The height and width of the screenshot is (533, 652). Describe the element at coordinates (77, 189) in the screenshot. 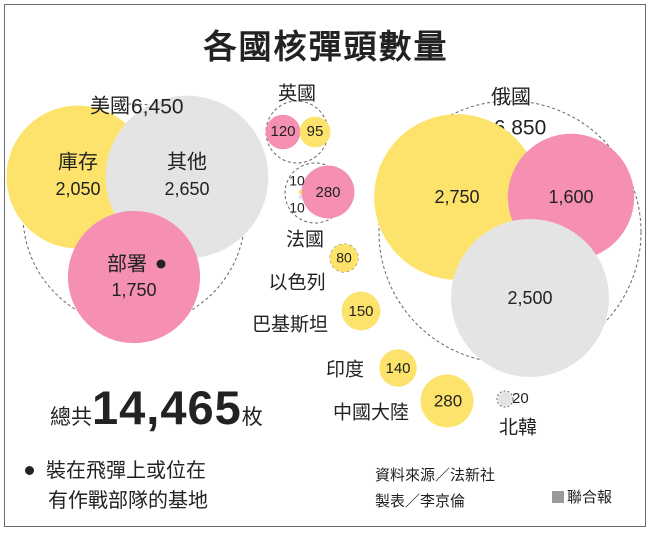

I see `us-stored-value: 2,050` at that location.